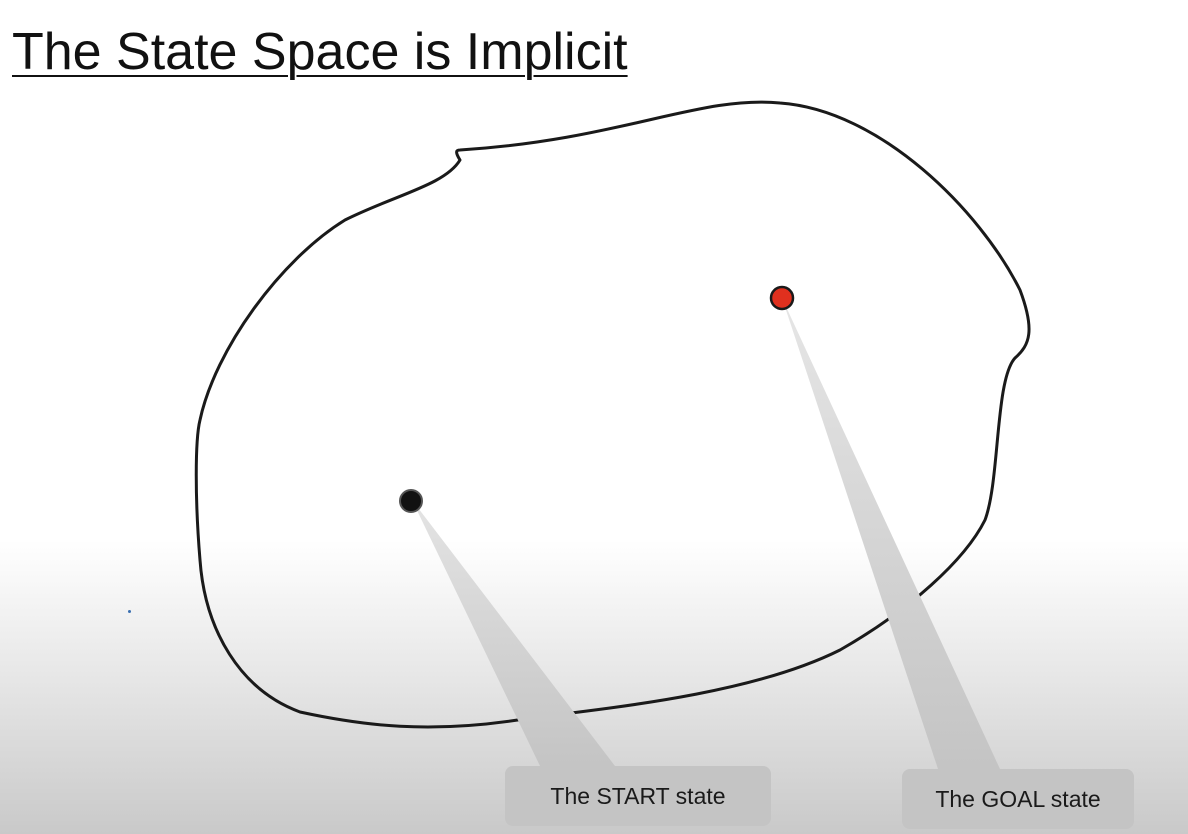 The height and width of the screenshot is (834, 1188). I want to click on goal-state-label: The GOAL state, so click(1018, 799).